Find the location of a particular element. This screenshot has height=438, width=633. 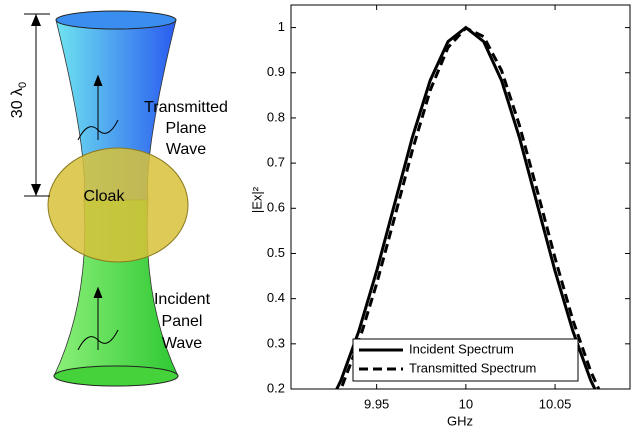

x-tick-label: 9.95 is located at coordinates (376, 403).